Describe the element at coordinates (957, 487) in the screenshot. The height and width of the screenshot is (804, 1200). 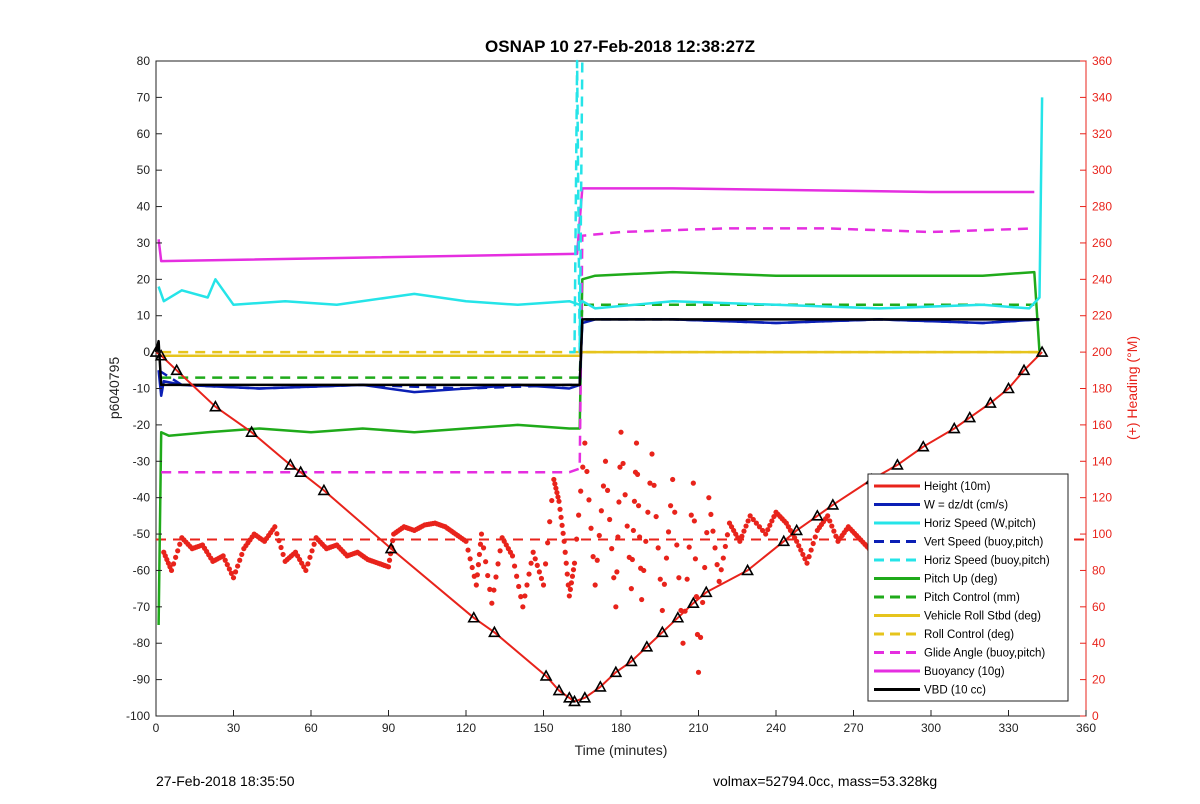
I see `legend-label: Height (10m)` at that location.